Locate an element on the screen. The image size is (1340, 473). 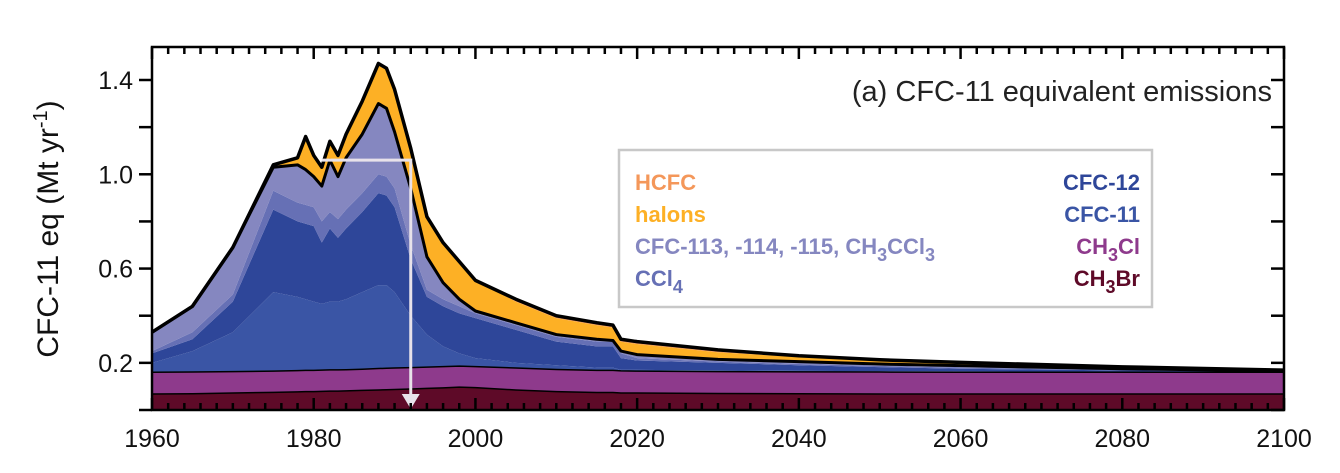
x-tick-label: 2040 is located at coordinates (799, 439).